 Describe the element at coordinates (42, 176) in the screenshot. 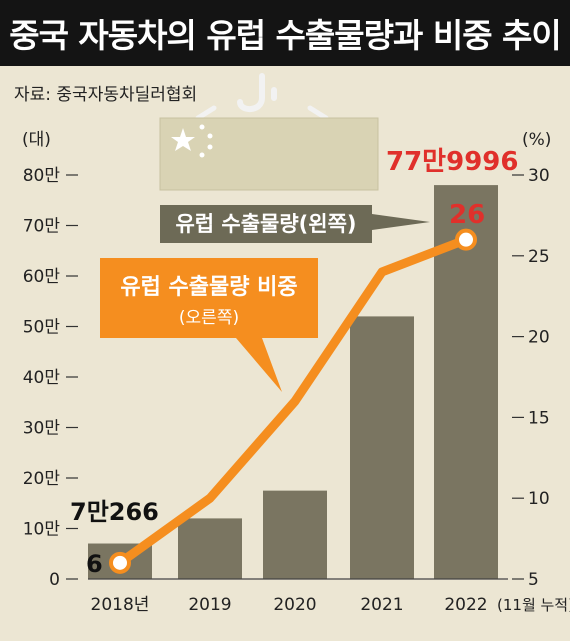

I see `left-tick-label: 80만` at that location.